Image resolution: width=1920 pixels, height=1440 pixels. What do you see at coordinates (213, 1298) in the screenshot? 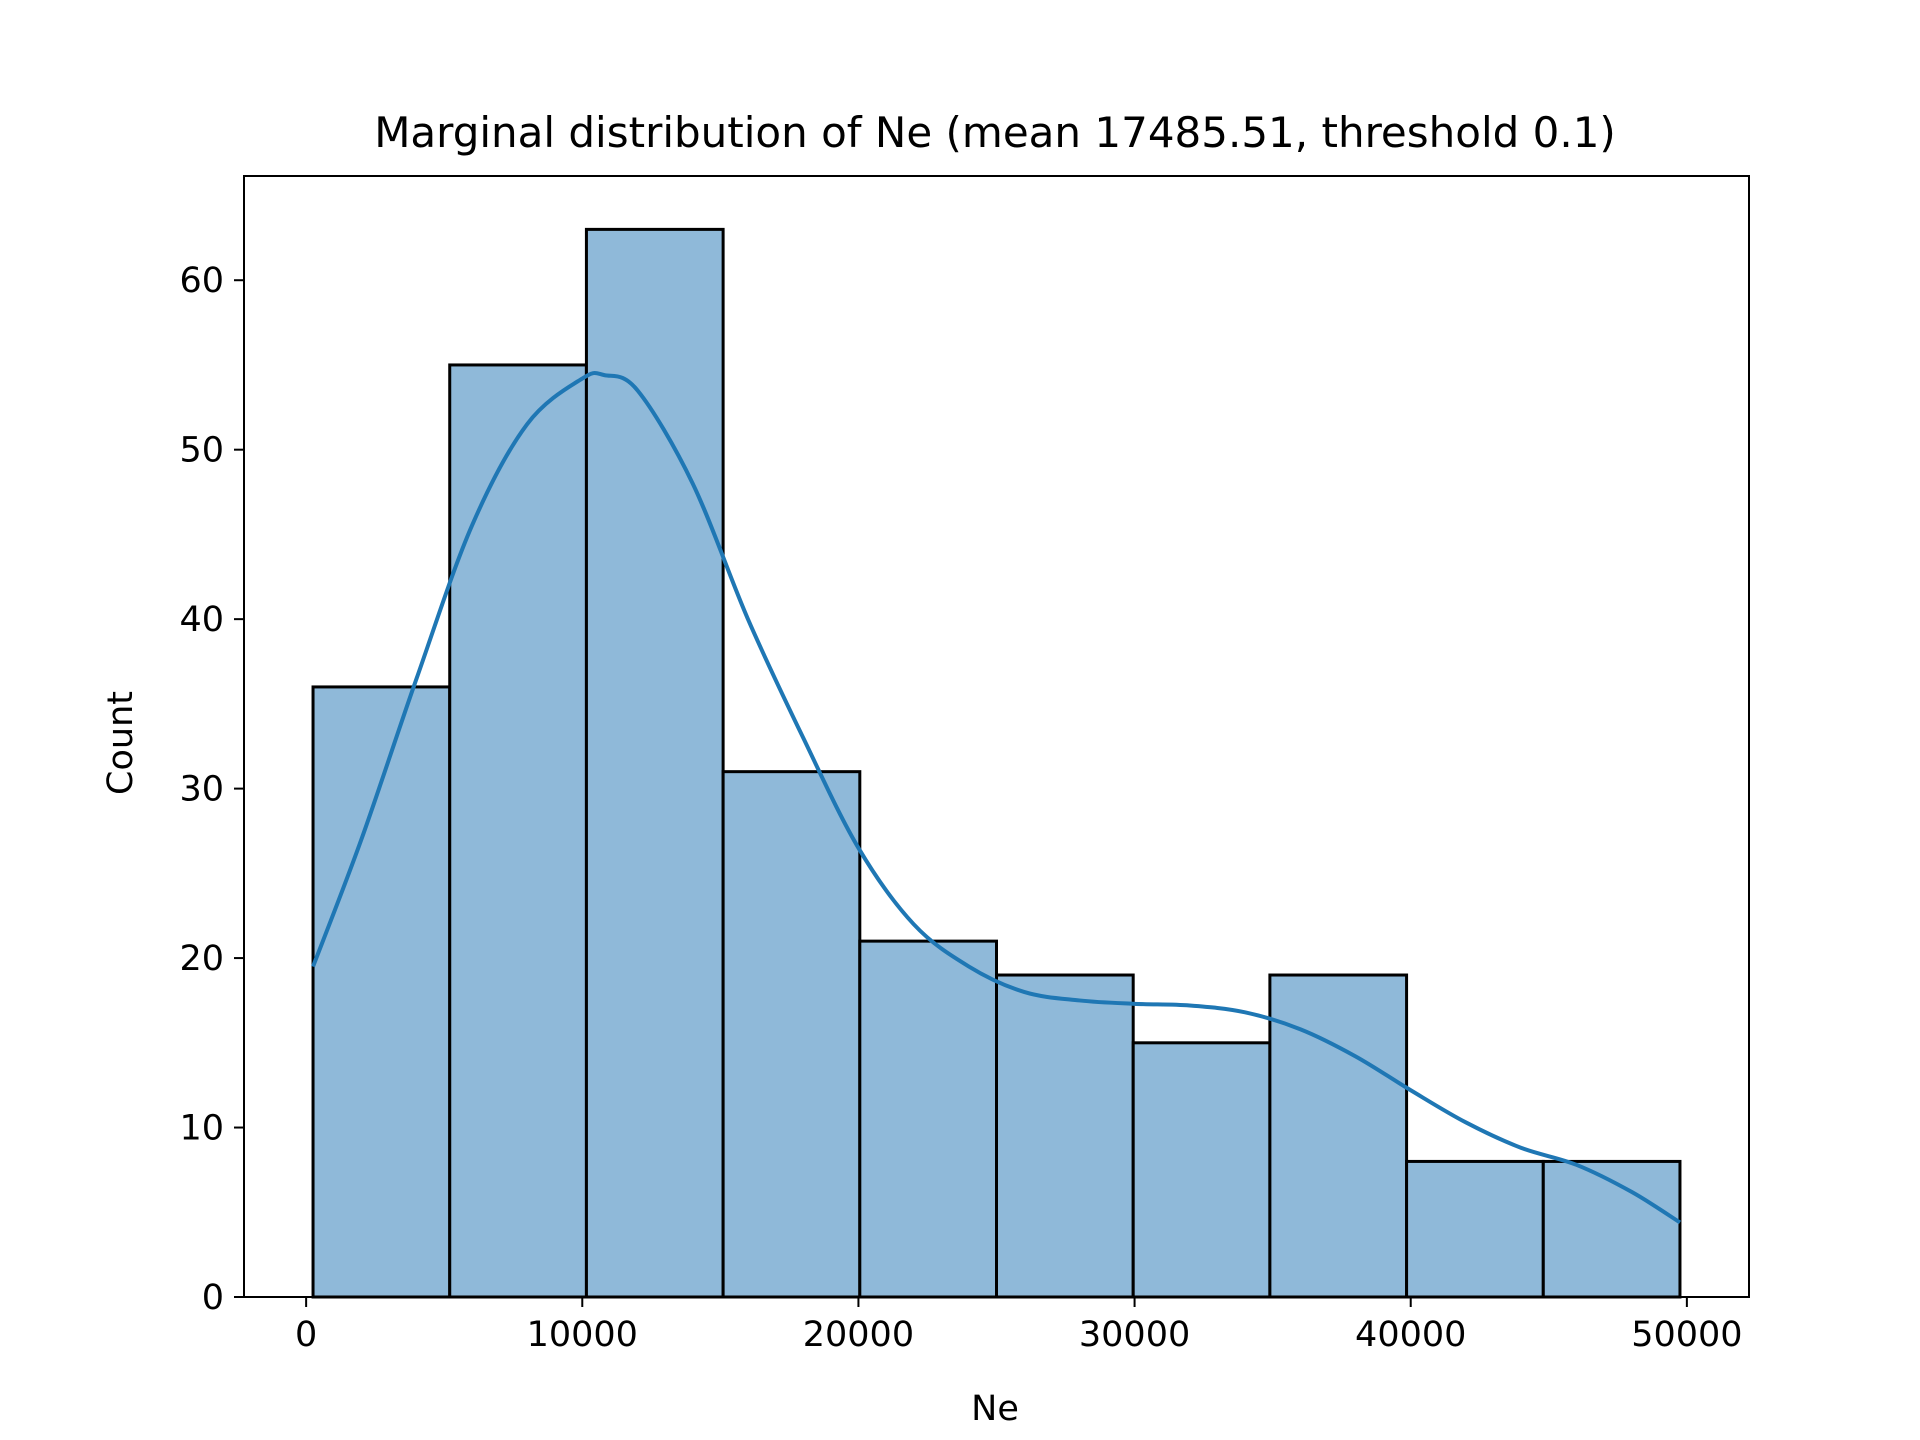
I see `y-tick-label: 0` at bounding box center [213, 1298].